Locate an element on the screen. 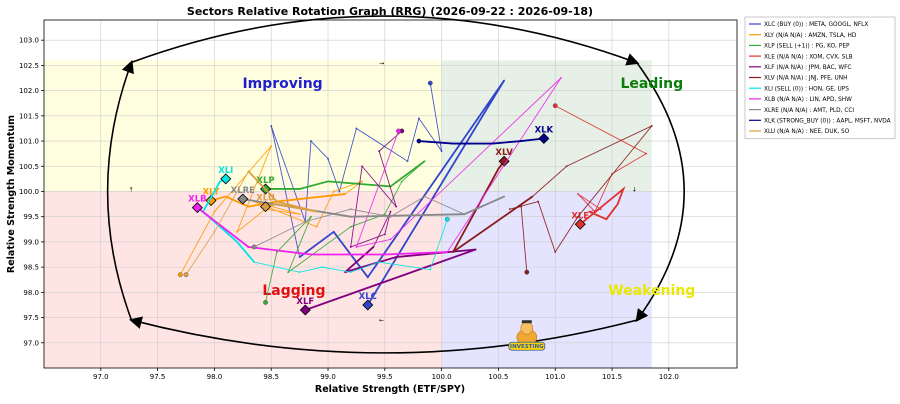  y-tick-label: 100.5 is located at coordinates (29, 167).